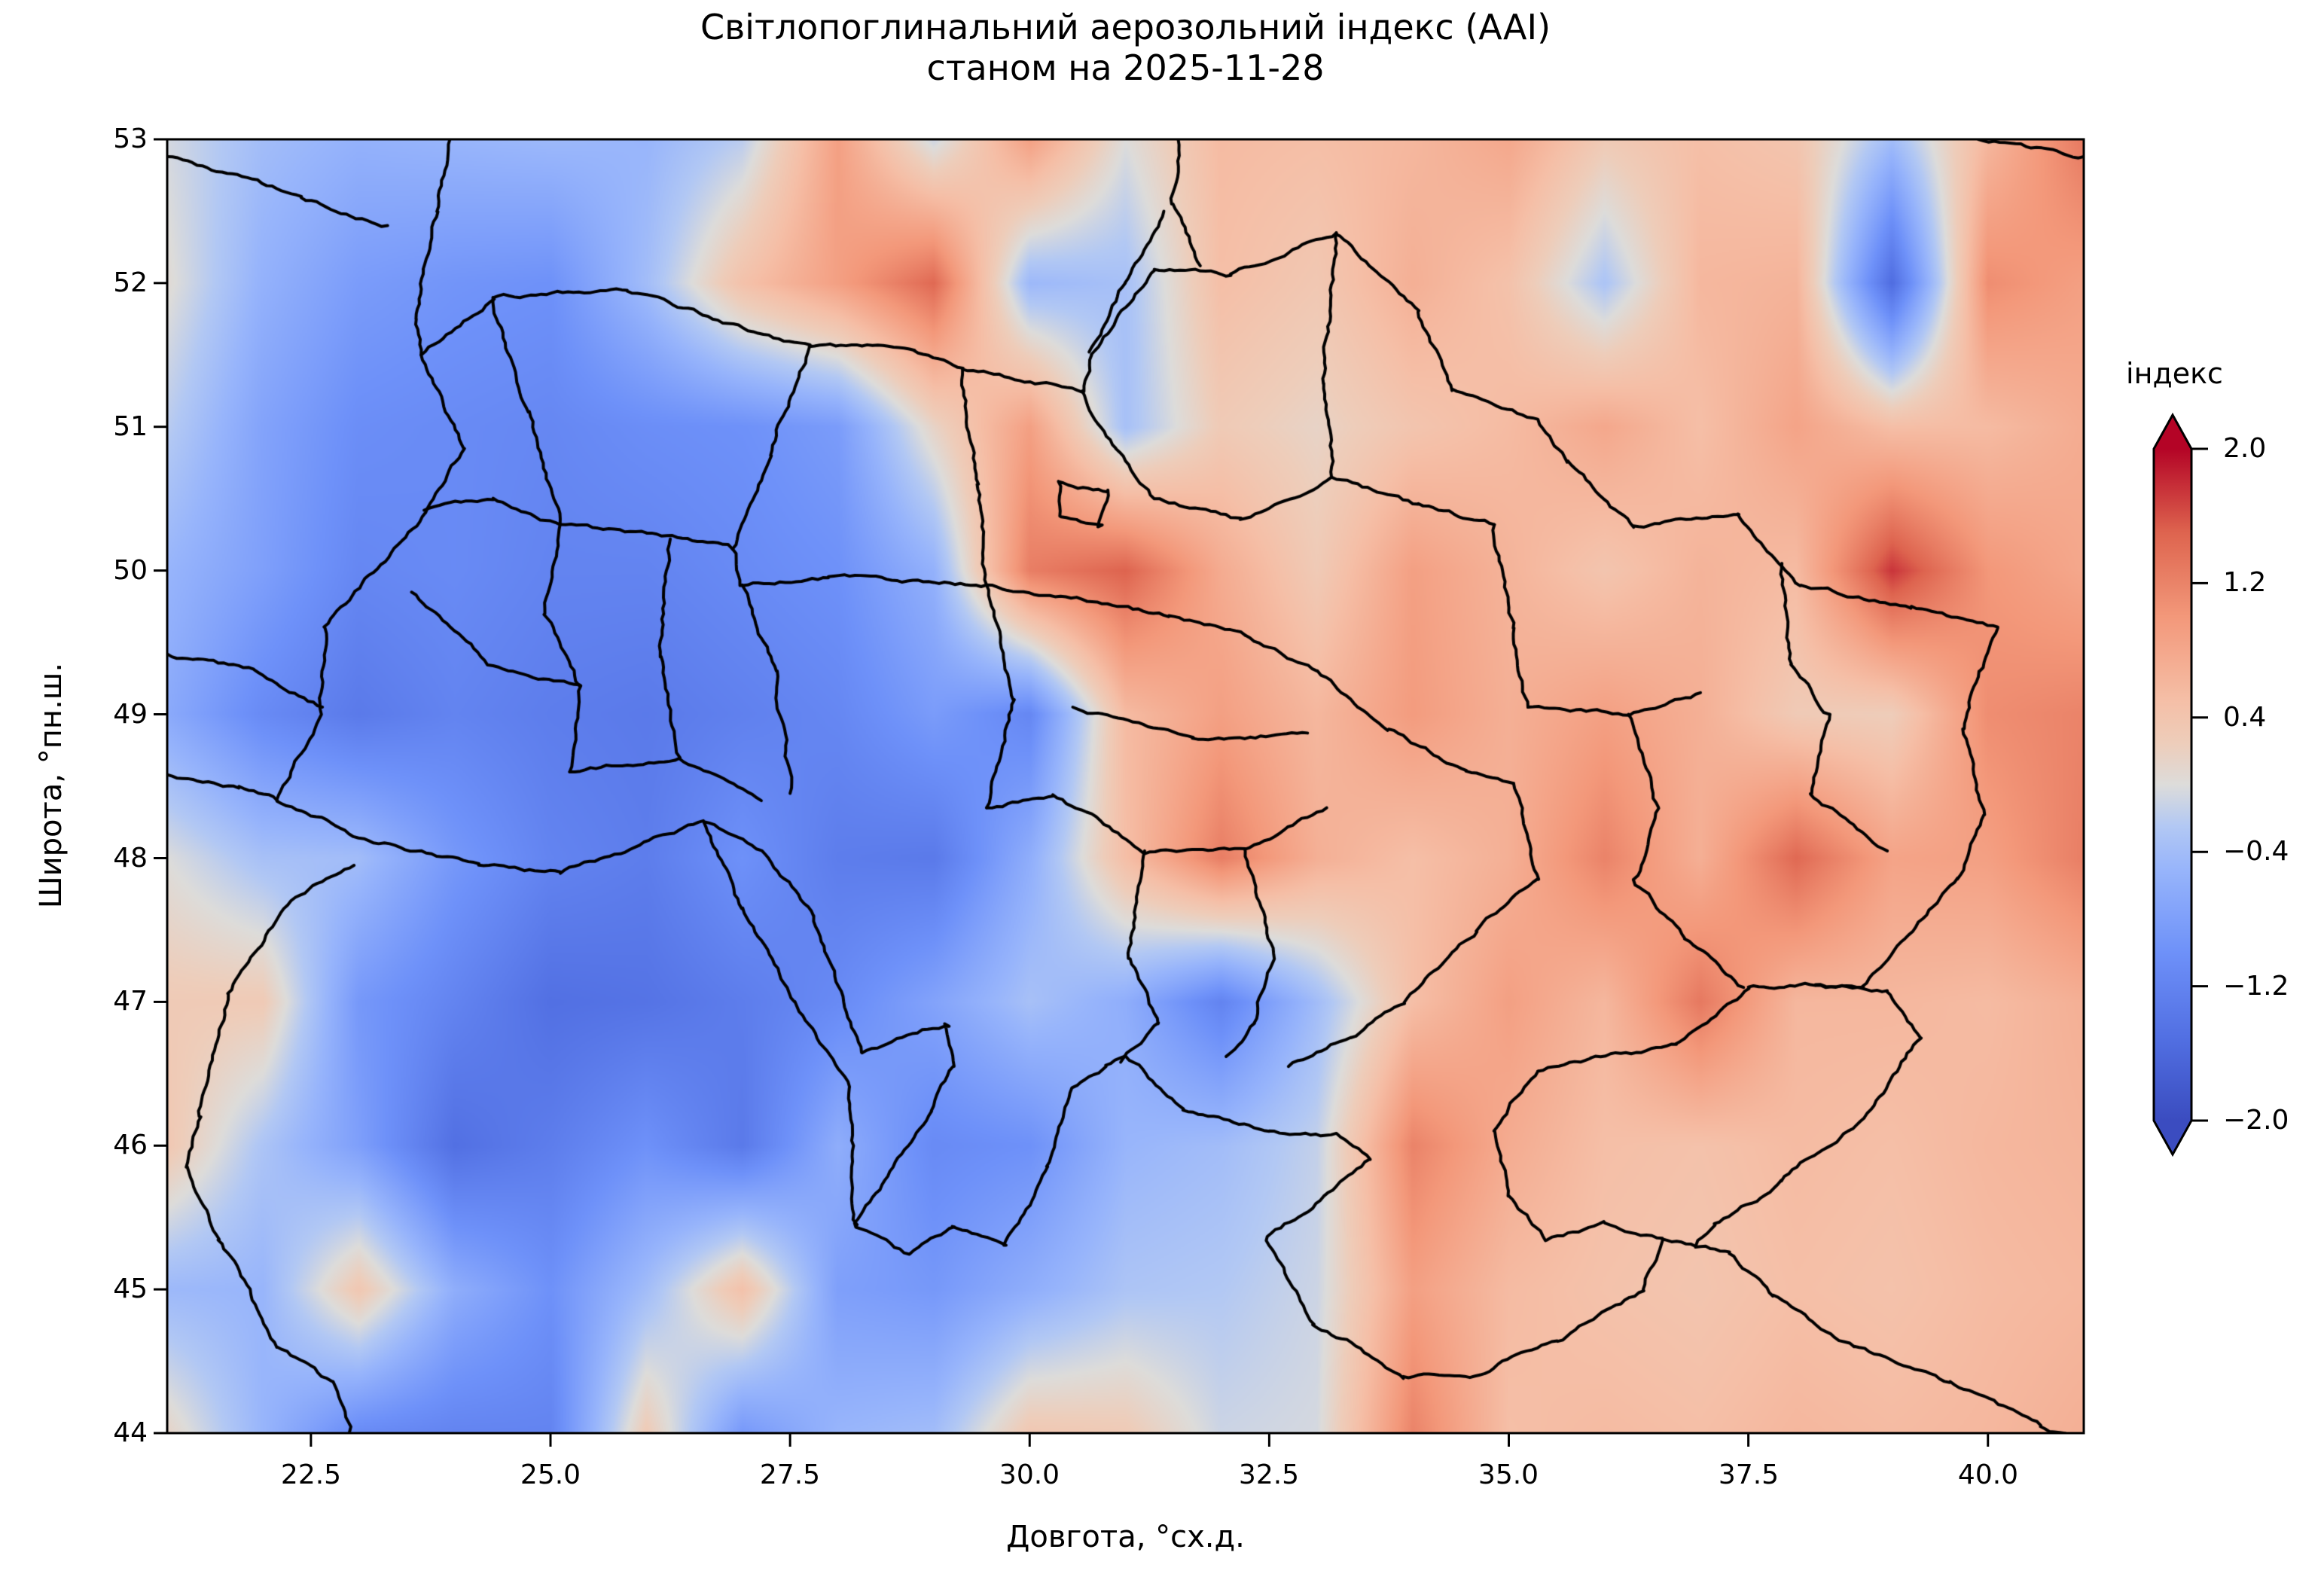 This screenshot has height=1589, width=2324. What do you see at coordinates (2256, 851) in the screenshot?
I see `colorbar-tick-label: −0.4` at bounding box center [2256, 851].